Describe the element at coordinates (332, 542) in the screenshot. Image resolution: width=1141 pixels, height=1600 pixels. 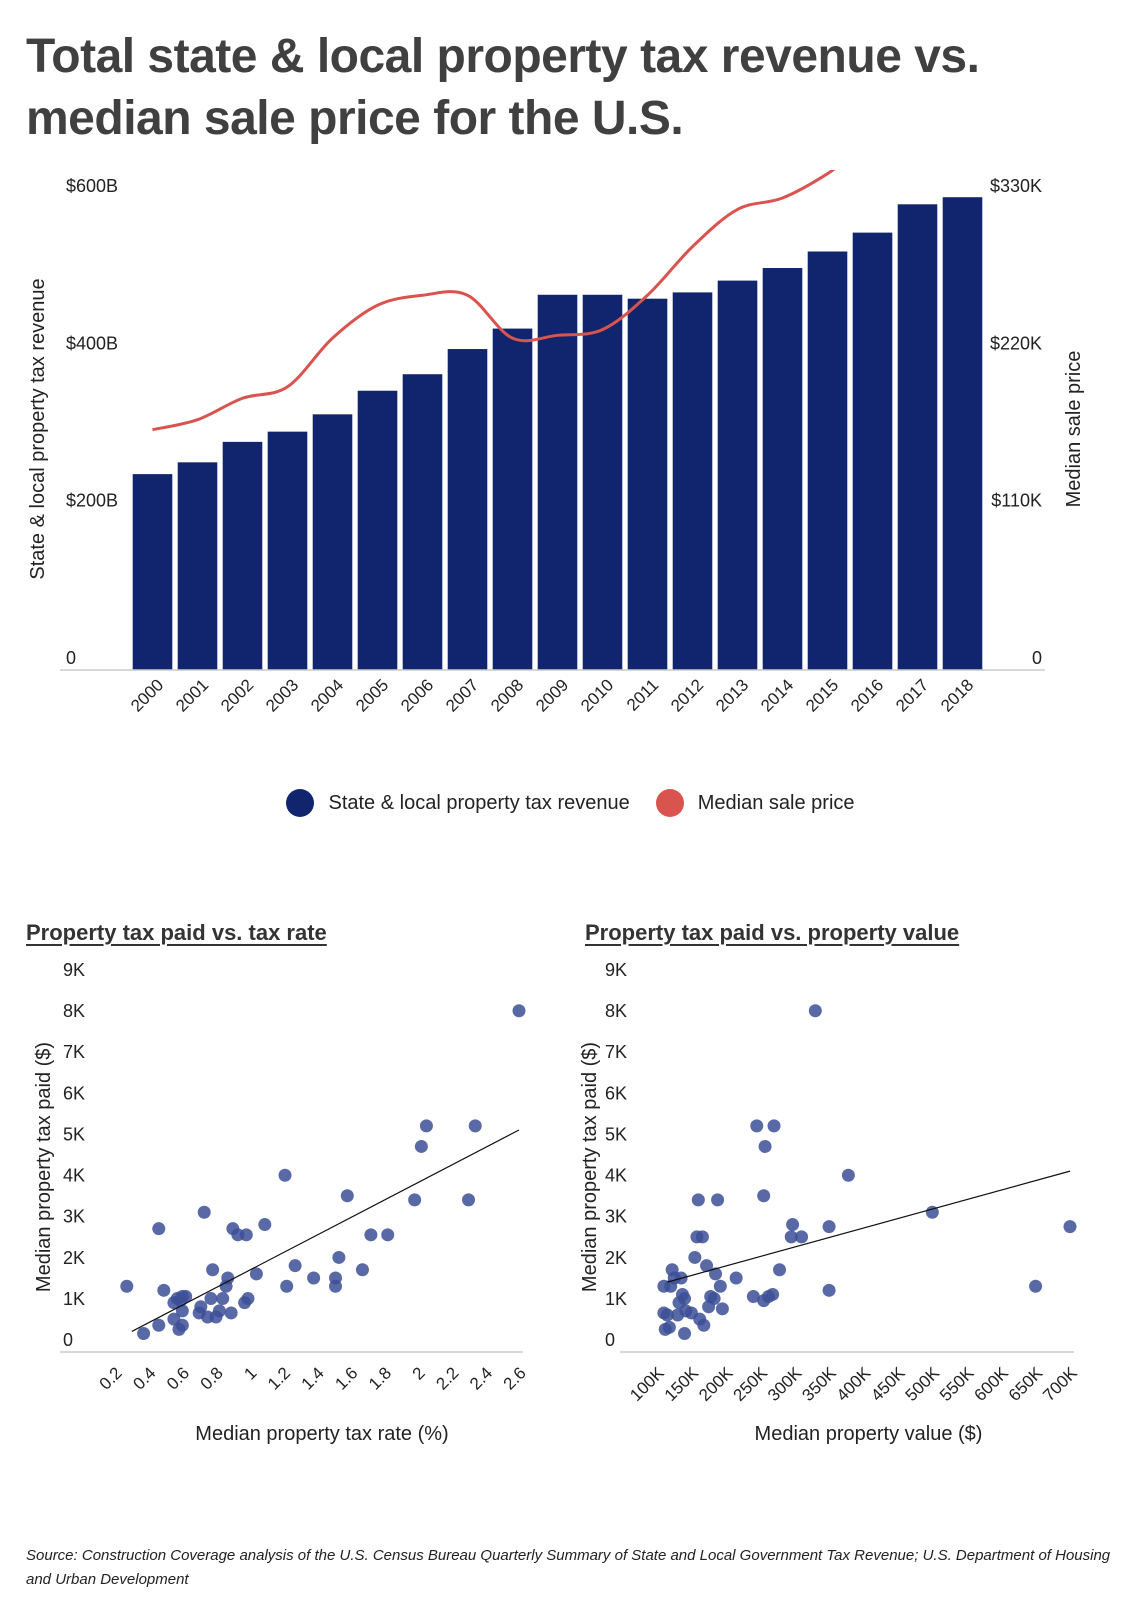
I see `bar-2004` at that location.